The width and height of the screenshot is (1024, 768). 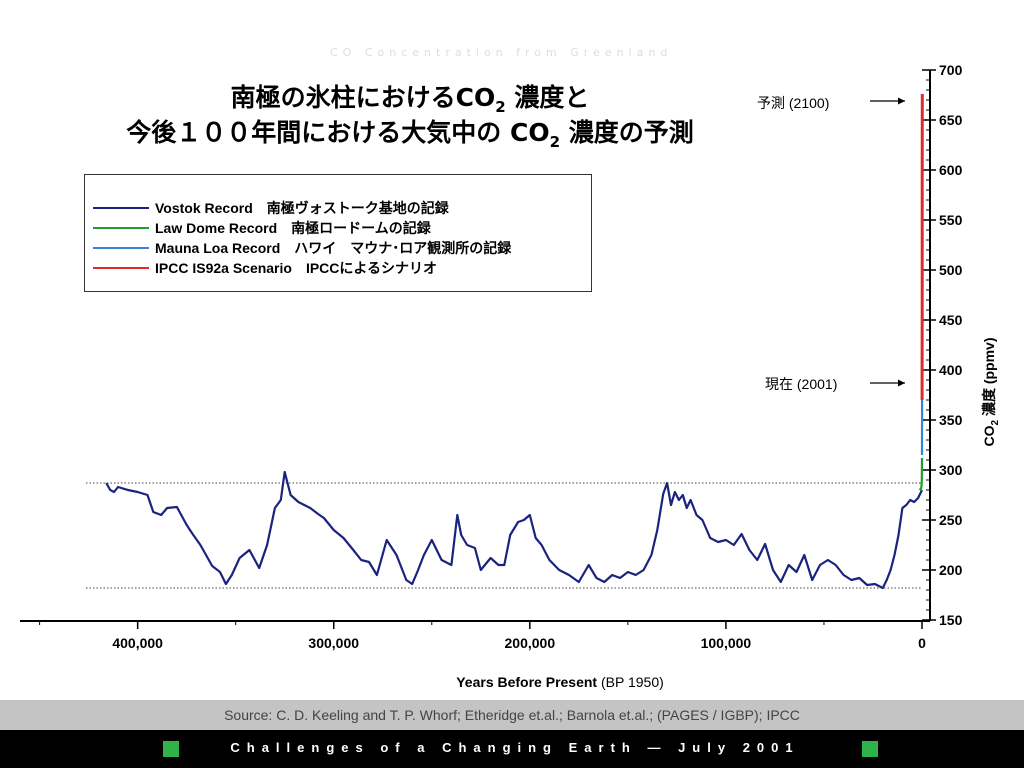 I want to click on y-axis-title-post: 濃度 (ppmv), so click(x=989, y=378).